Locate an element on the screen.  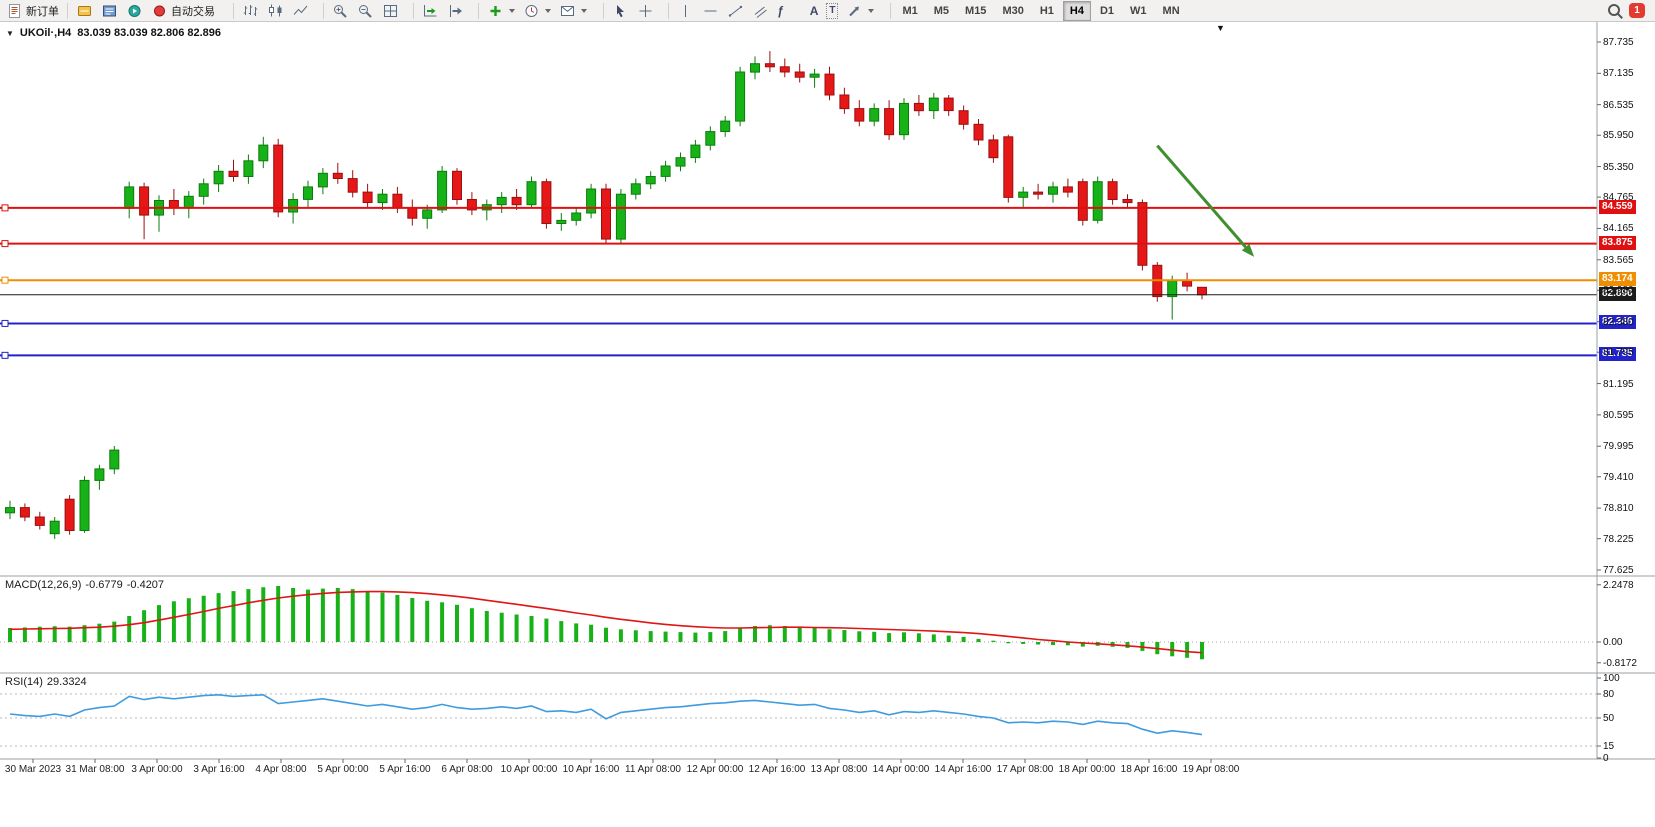
strategy-tester-button is located at coordinates (134, 11).